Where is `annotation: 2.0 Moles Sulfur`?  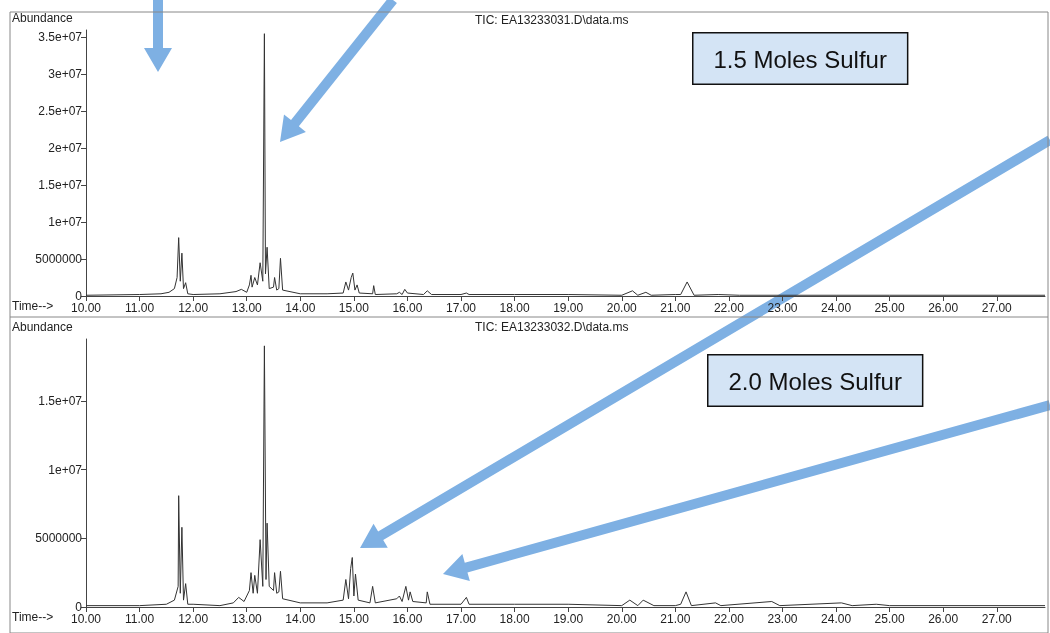
annotation: 2.0 Moles Sulfur is located at coordinates (815, 381).